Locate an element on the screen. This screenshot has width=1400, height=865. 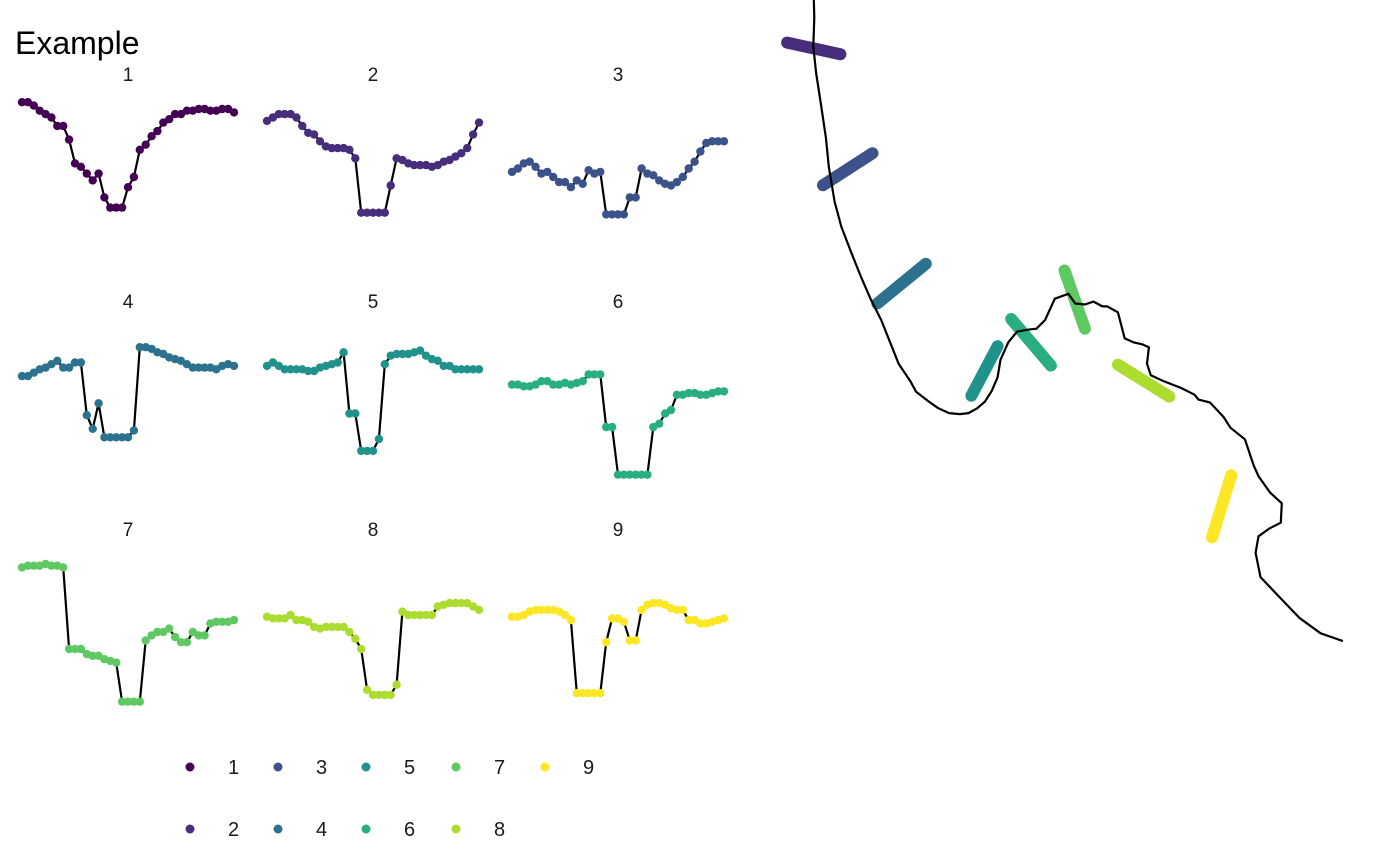
facet-label-2: 2 is located at coordinates (373, 75).